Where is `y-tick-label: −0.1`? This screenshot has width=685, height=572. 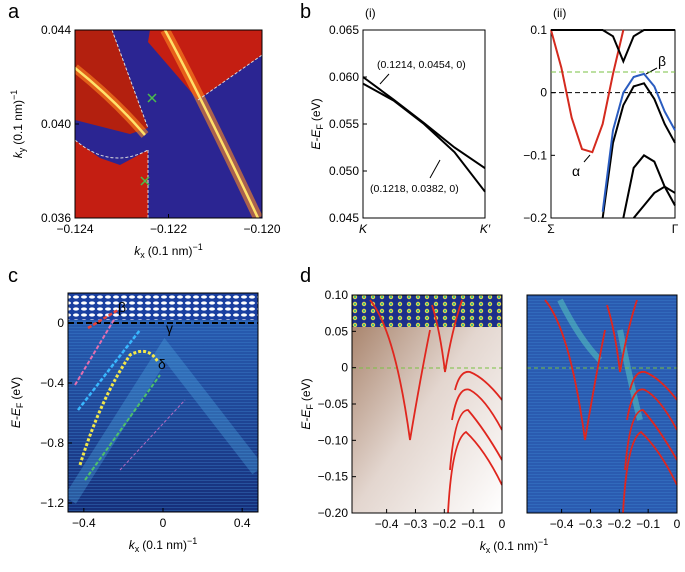
y-tick-label: −0.1 is located at coordinates (535, 155).